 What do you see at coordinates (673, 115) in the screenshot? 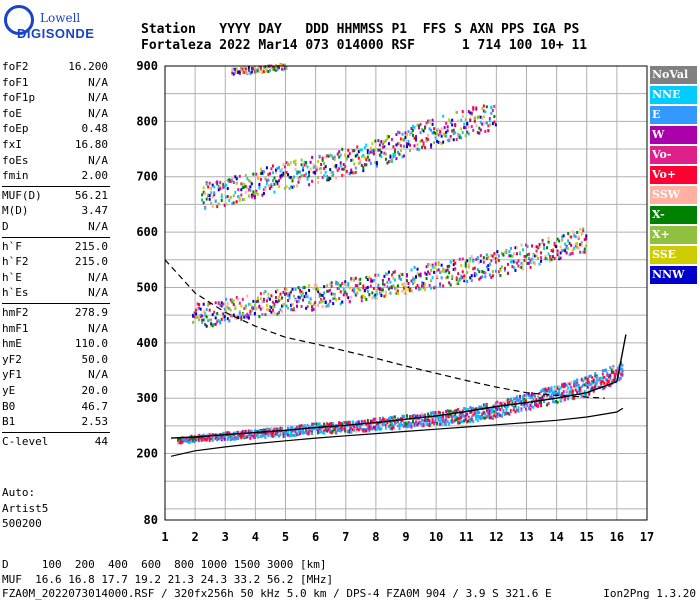
I see `legend-item: E` at bounding box center [673, 115].